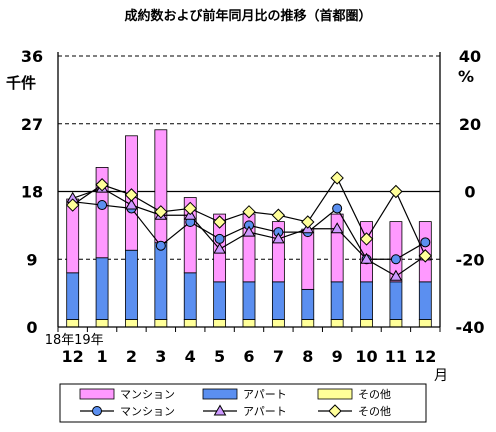 The width and height of the screenshot is (496, 432). I want to click on x-tick-label: 3, so click(160, 356).